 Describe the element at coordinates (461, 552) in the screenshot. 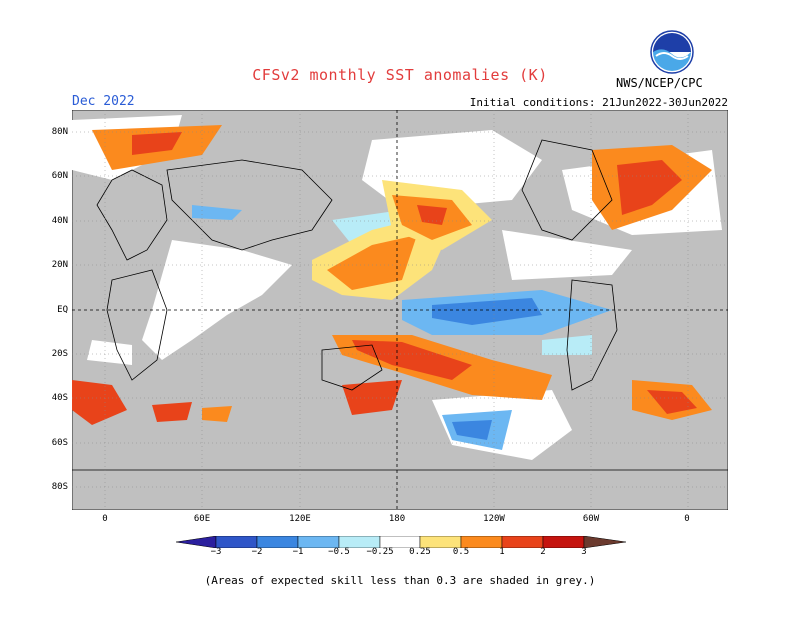

I see `colorbar-tick: 0.5` at that location.